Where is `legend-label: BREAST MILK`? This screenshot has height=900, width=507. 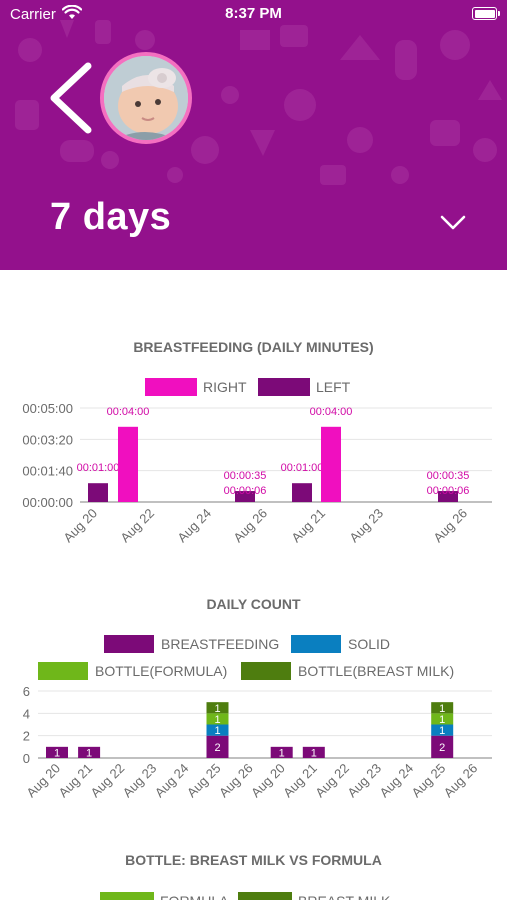 legend-label: BREAST MILK is located at coordinates (344, 896).